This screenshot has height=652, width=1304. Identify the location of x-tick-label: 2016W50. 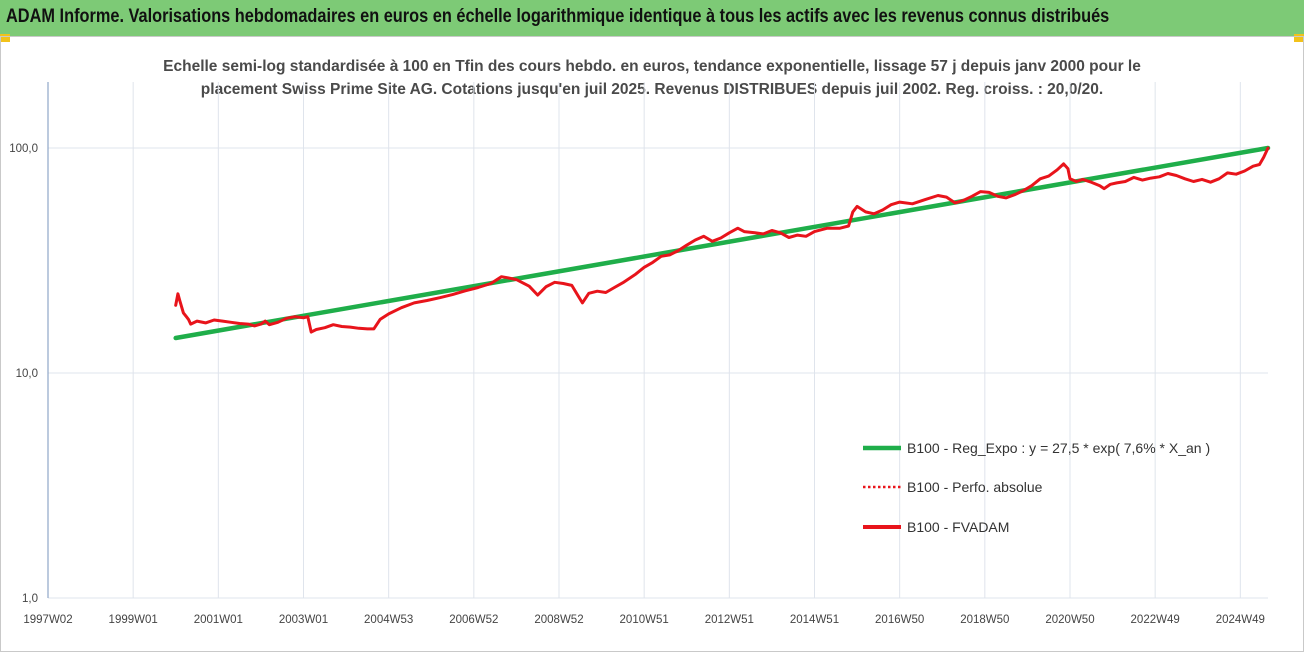
(899, 620).